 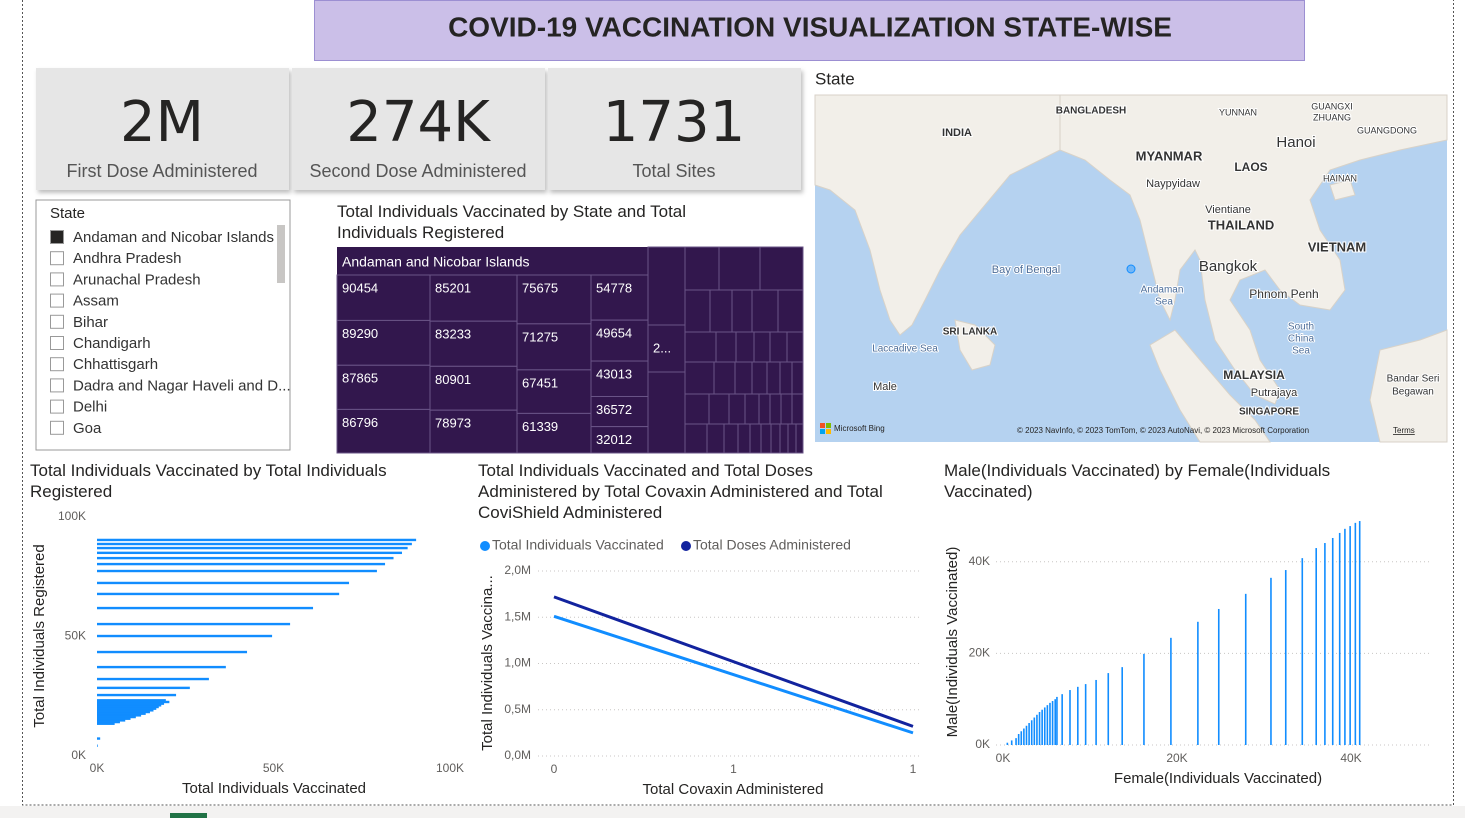 I want to click on map-label: YUNNAN, so click(x=1238, y=112).